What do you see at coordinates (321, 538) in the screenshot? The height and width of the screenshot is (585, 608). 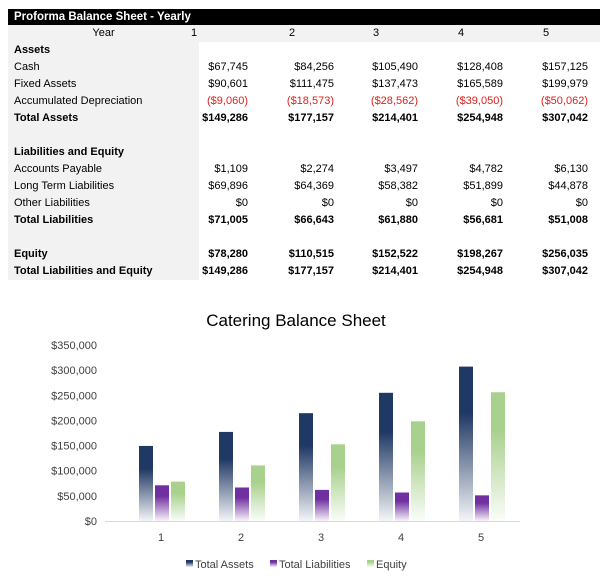 I see `x-tick-label: 3` at bounding box center [321, 538].